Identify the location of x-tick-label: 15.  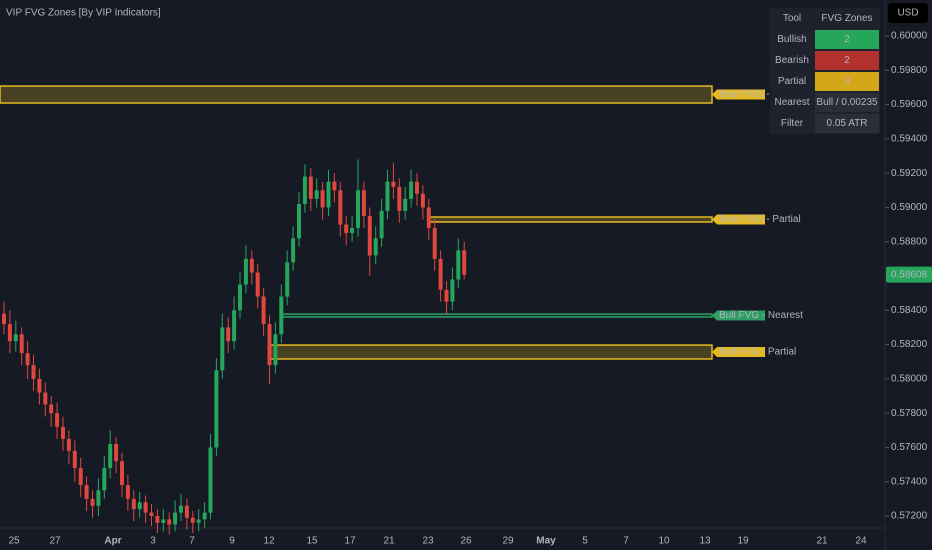
(312, 541).